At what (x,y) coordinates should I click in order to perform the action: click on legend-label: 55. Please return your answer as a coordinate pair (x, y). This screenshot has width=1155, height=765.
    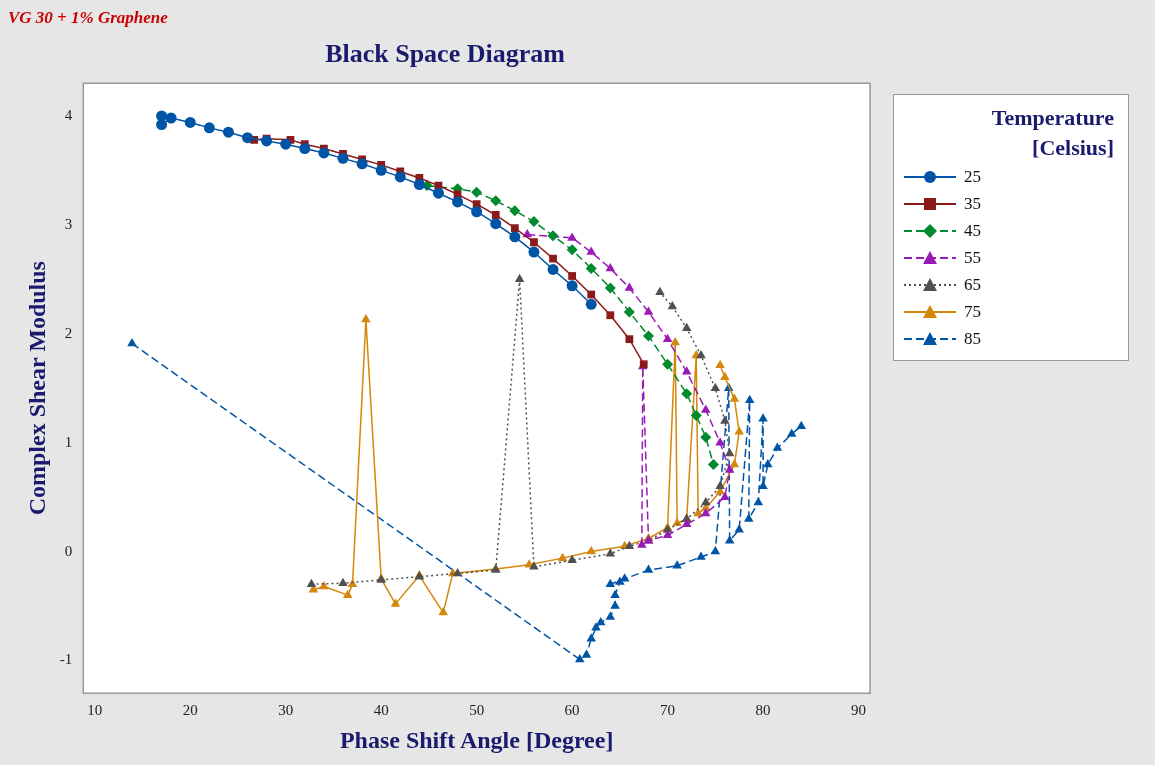
    Looking at the image, I should click on (972, 257).